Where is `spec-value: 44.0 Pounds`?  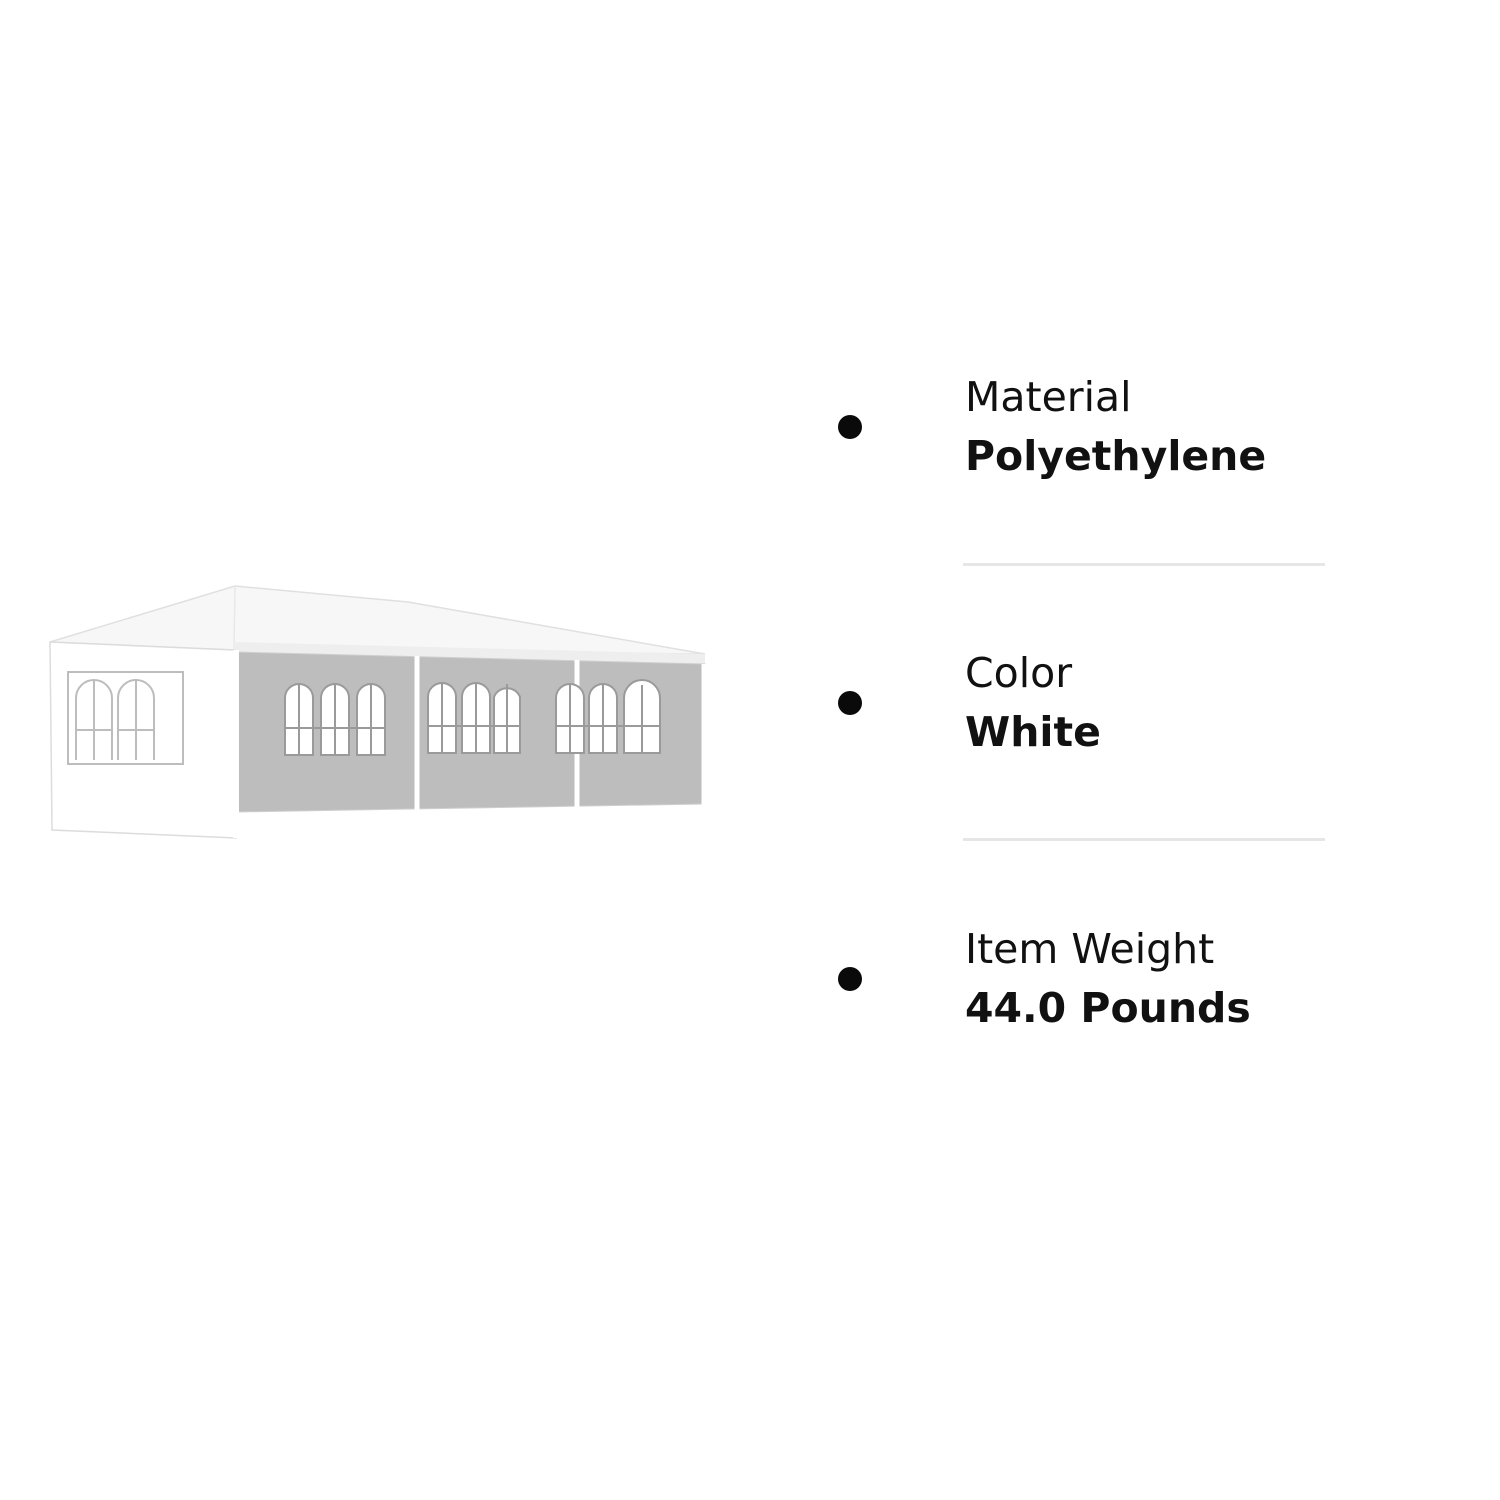
spec-value: 44.0 Pounds is located at coordinates (1108, 1008).